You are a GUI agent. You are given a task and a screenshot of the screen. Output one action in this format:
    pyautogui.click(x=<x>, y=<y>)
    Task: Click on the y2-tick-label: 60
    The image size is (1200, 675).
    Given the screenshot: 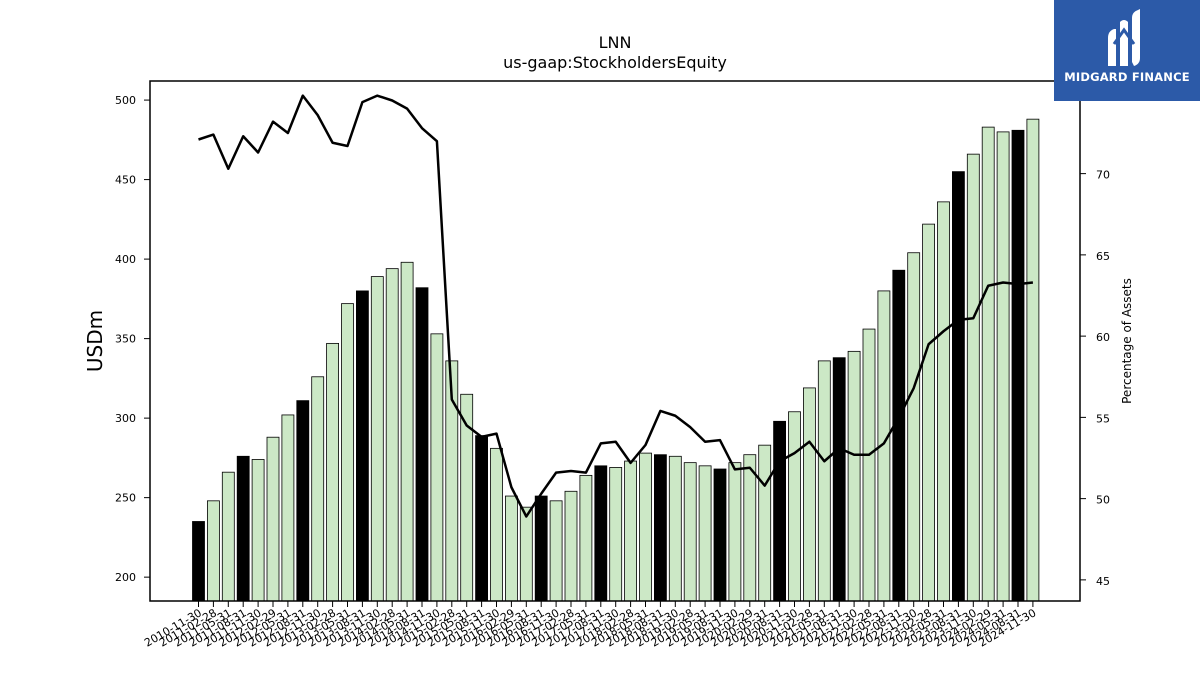 What is the action you would take?
    pyautogui.click(x=1103, y=337)
    